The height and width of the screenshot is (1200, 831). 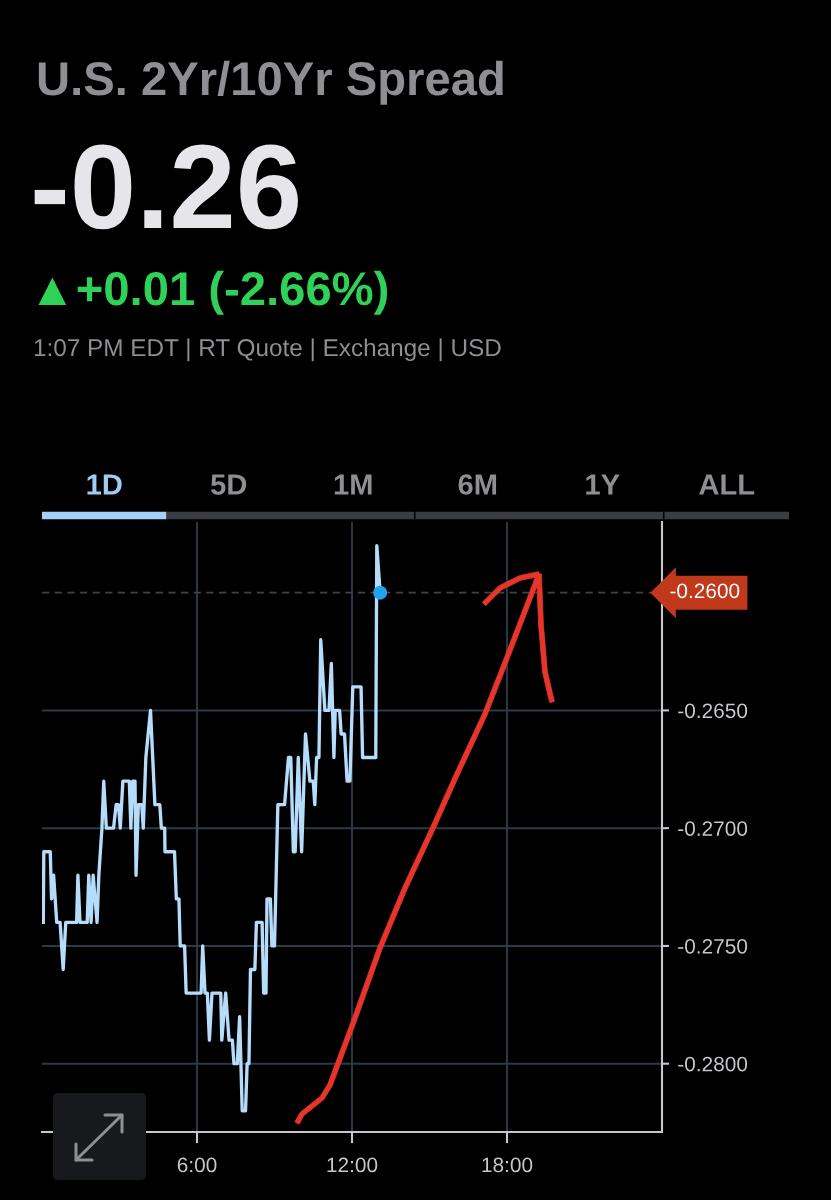 What do you see at coordinates (705, 591) in the screenshot?
I see `ref-line-label: -0.2600` at bounding box center [705, 591].